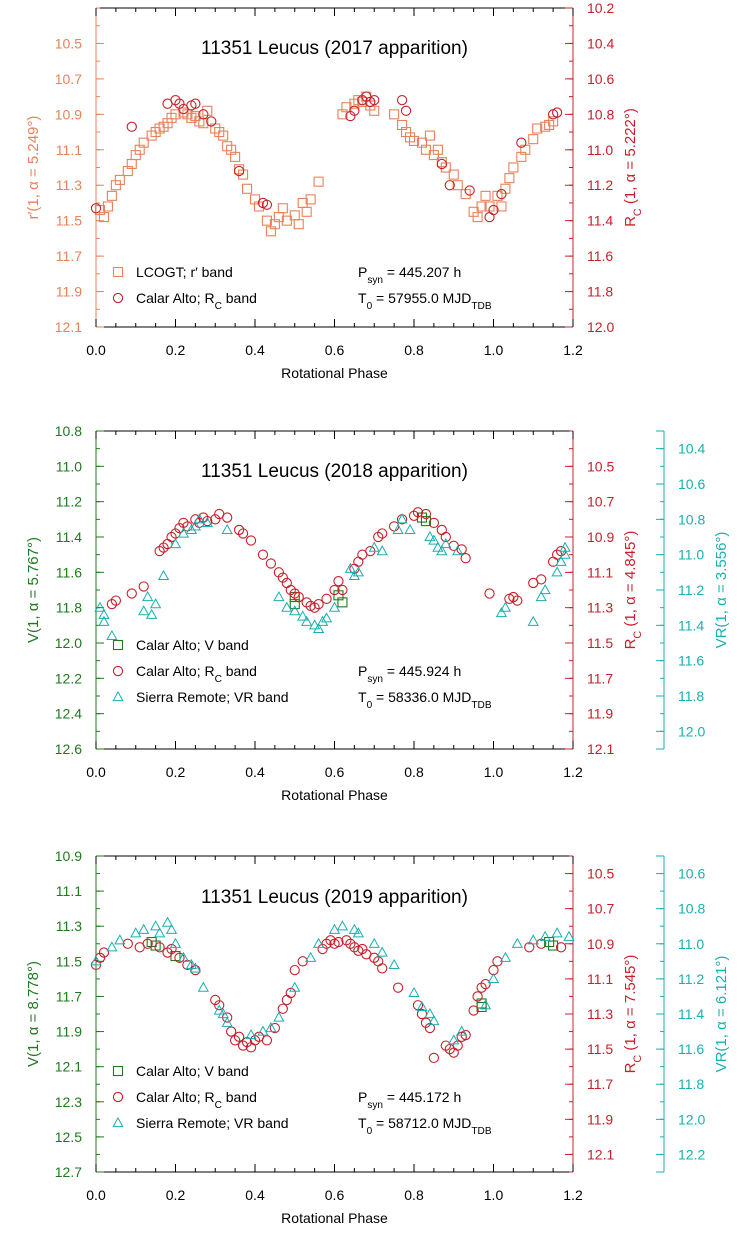 Image resolution: width=752 pixels, height=1247 pixels. What do you see at coordinates (600, 643) in the screenshot?
I see `y-tick-label: 11.5` at bounding box center [600, 643].